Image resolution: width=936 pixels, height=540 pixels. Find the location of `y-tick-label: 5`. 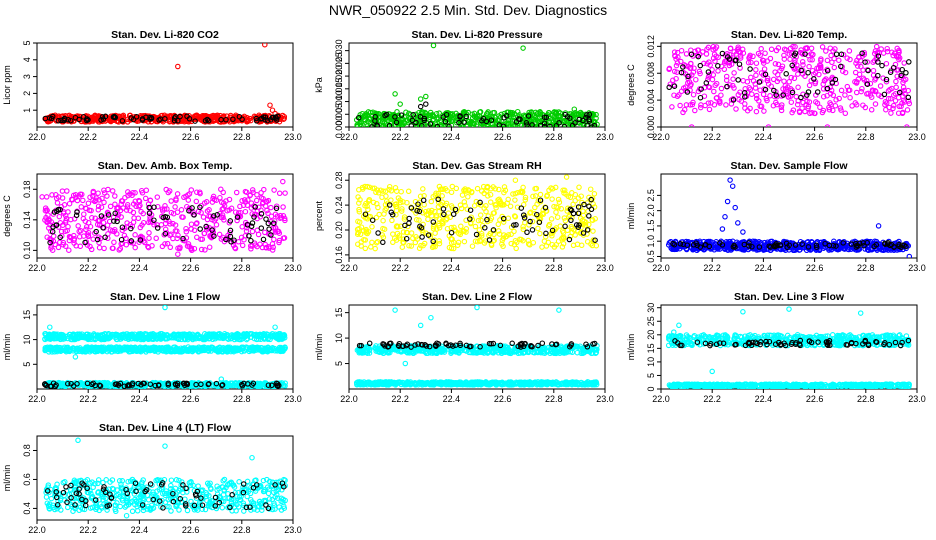

y-tick-label: 5 is located at coordinates (27, 42).